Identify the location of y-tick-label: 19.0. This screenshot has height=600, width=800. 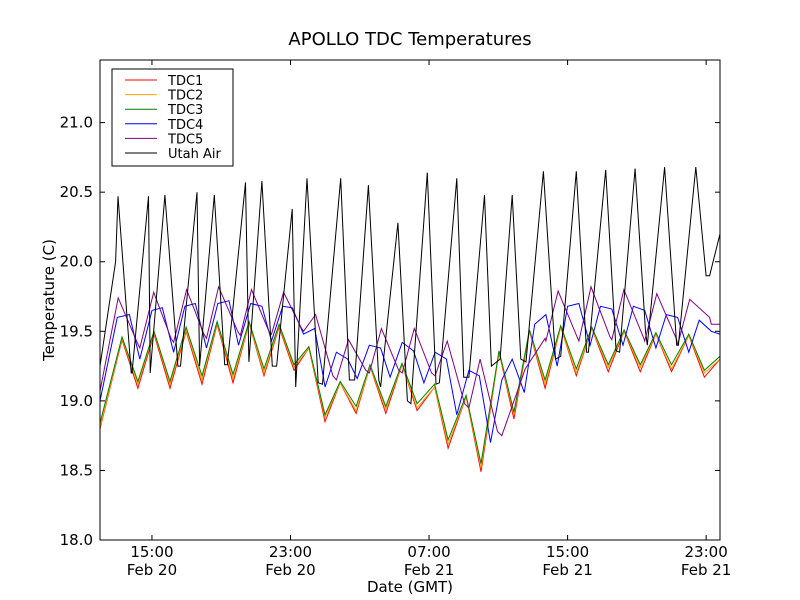
(76, 401).